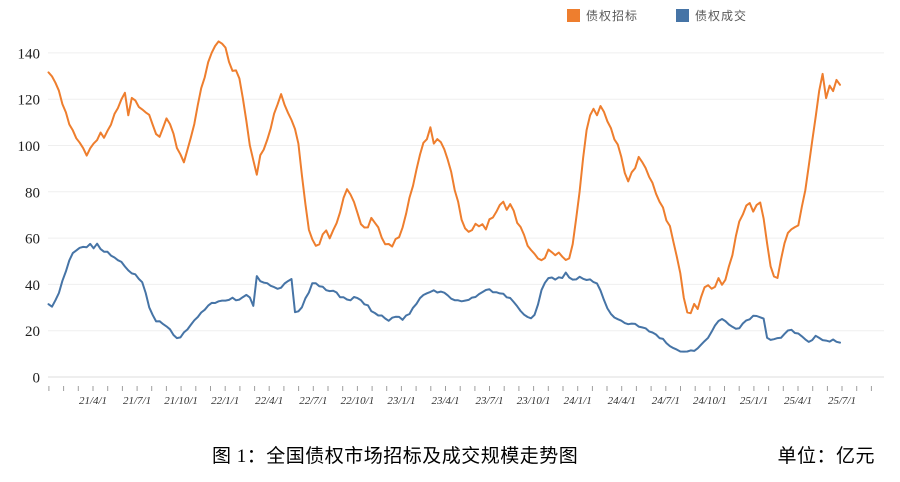 The image size is (900, 482). What do you see at coordinates (826, 456) in the screenshot?
I see `figure-caption-unit: 单位：亿元` at bounding box center [826, 456].